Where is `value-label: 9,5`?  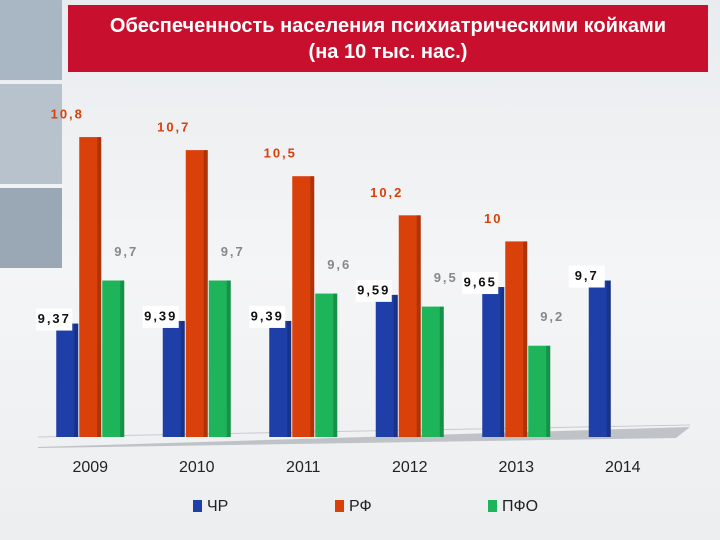 value-label: 9,5 is located at coordinates (446, 277).